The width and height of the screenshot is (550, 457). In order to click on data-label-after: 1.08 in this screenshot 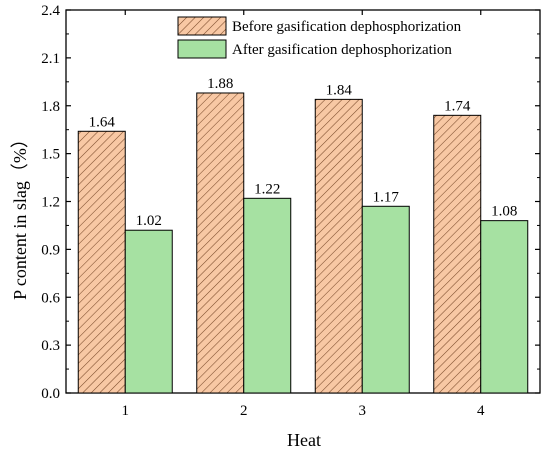, I will do `click(504, 212)`.